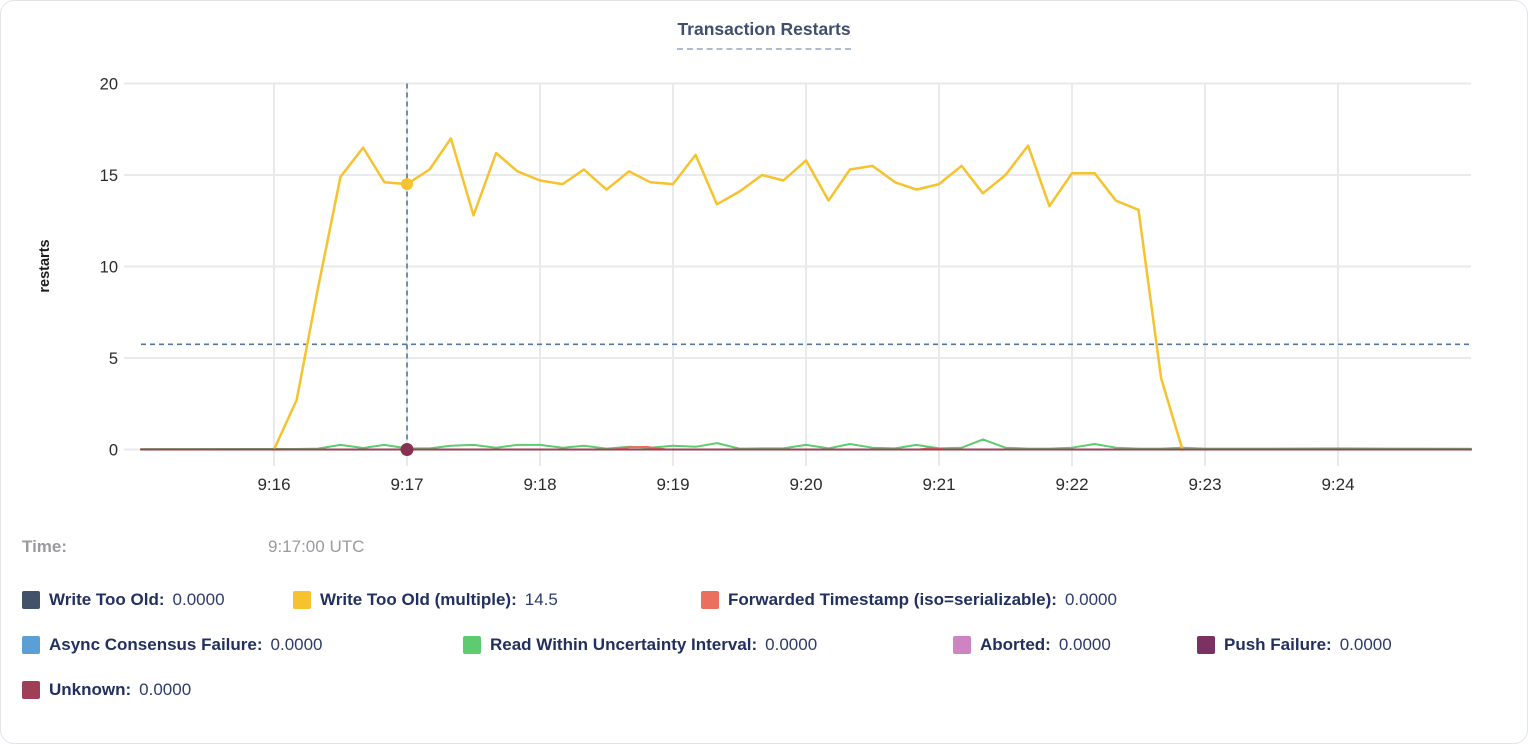  I want to click on y-tick-label: 20, so click(109, 85).